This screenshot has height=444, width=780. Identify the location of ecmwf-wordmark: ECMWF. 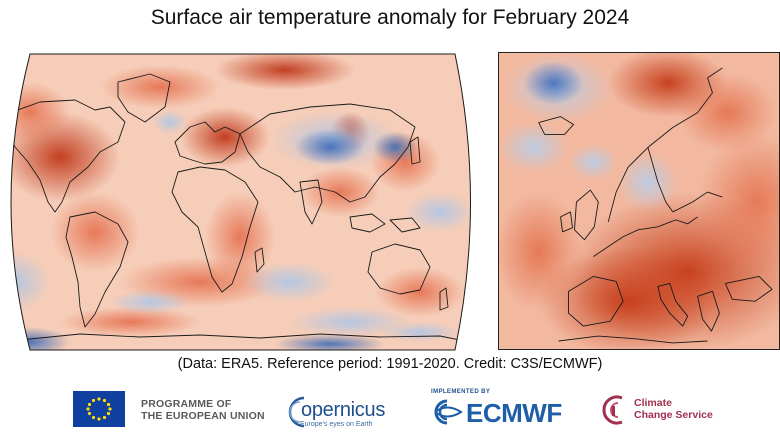
(514, 413).